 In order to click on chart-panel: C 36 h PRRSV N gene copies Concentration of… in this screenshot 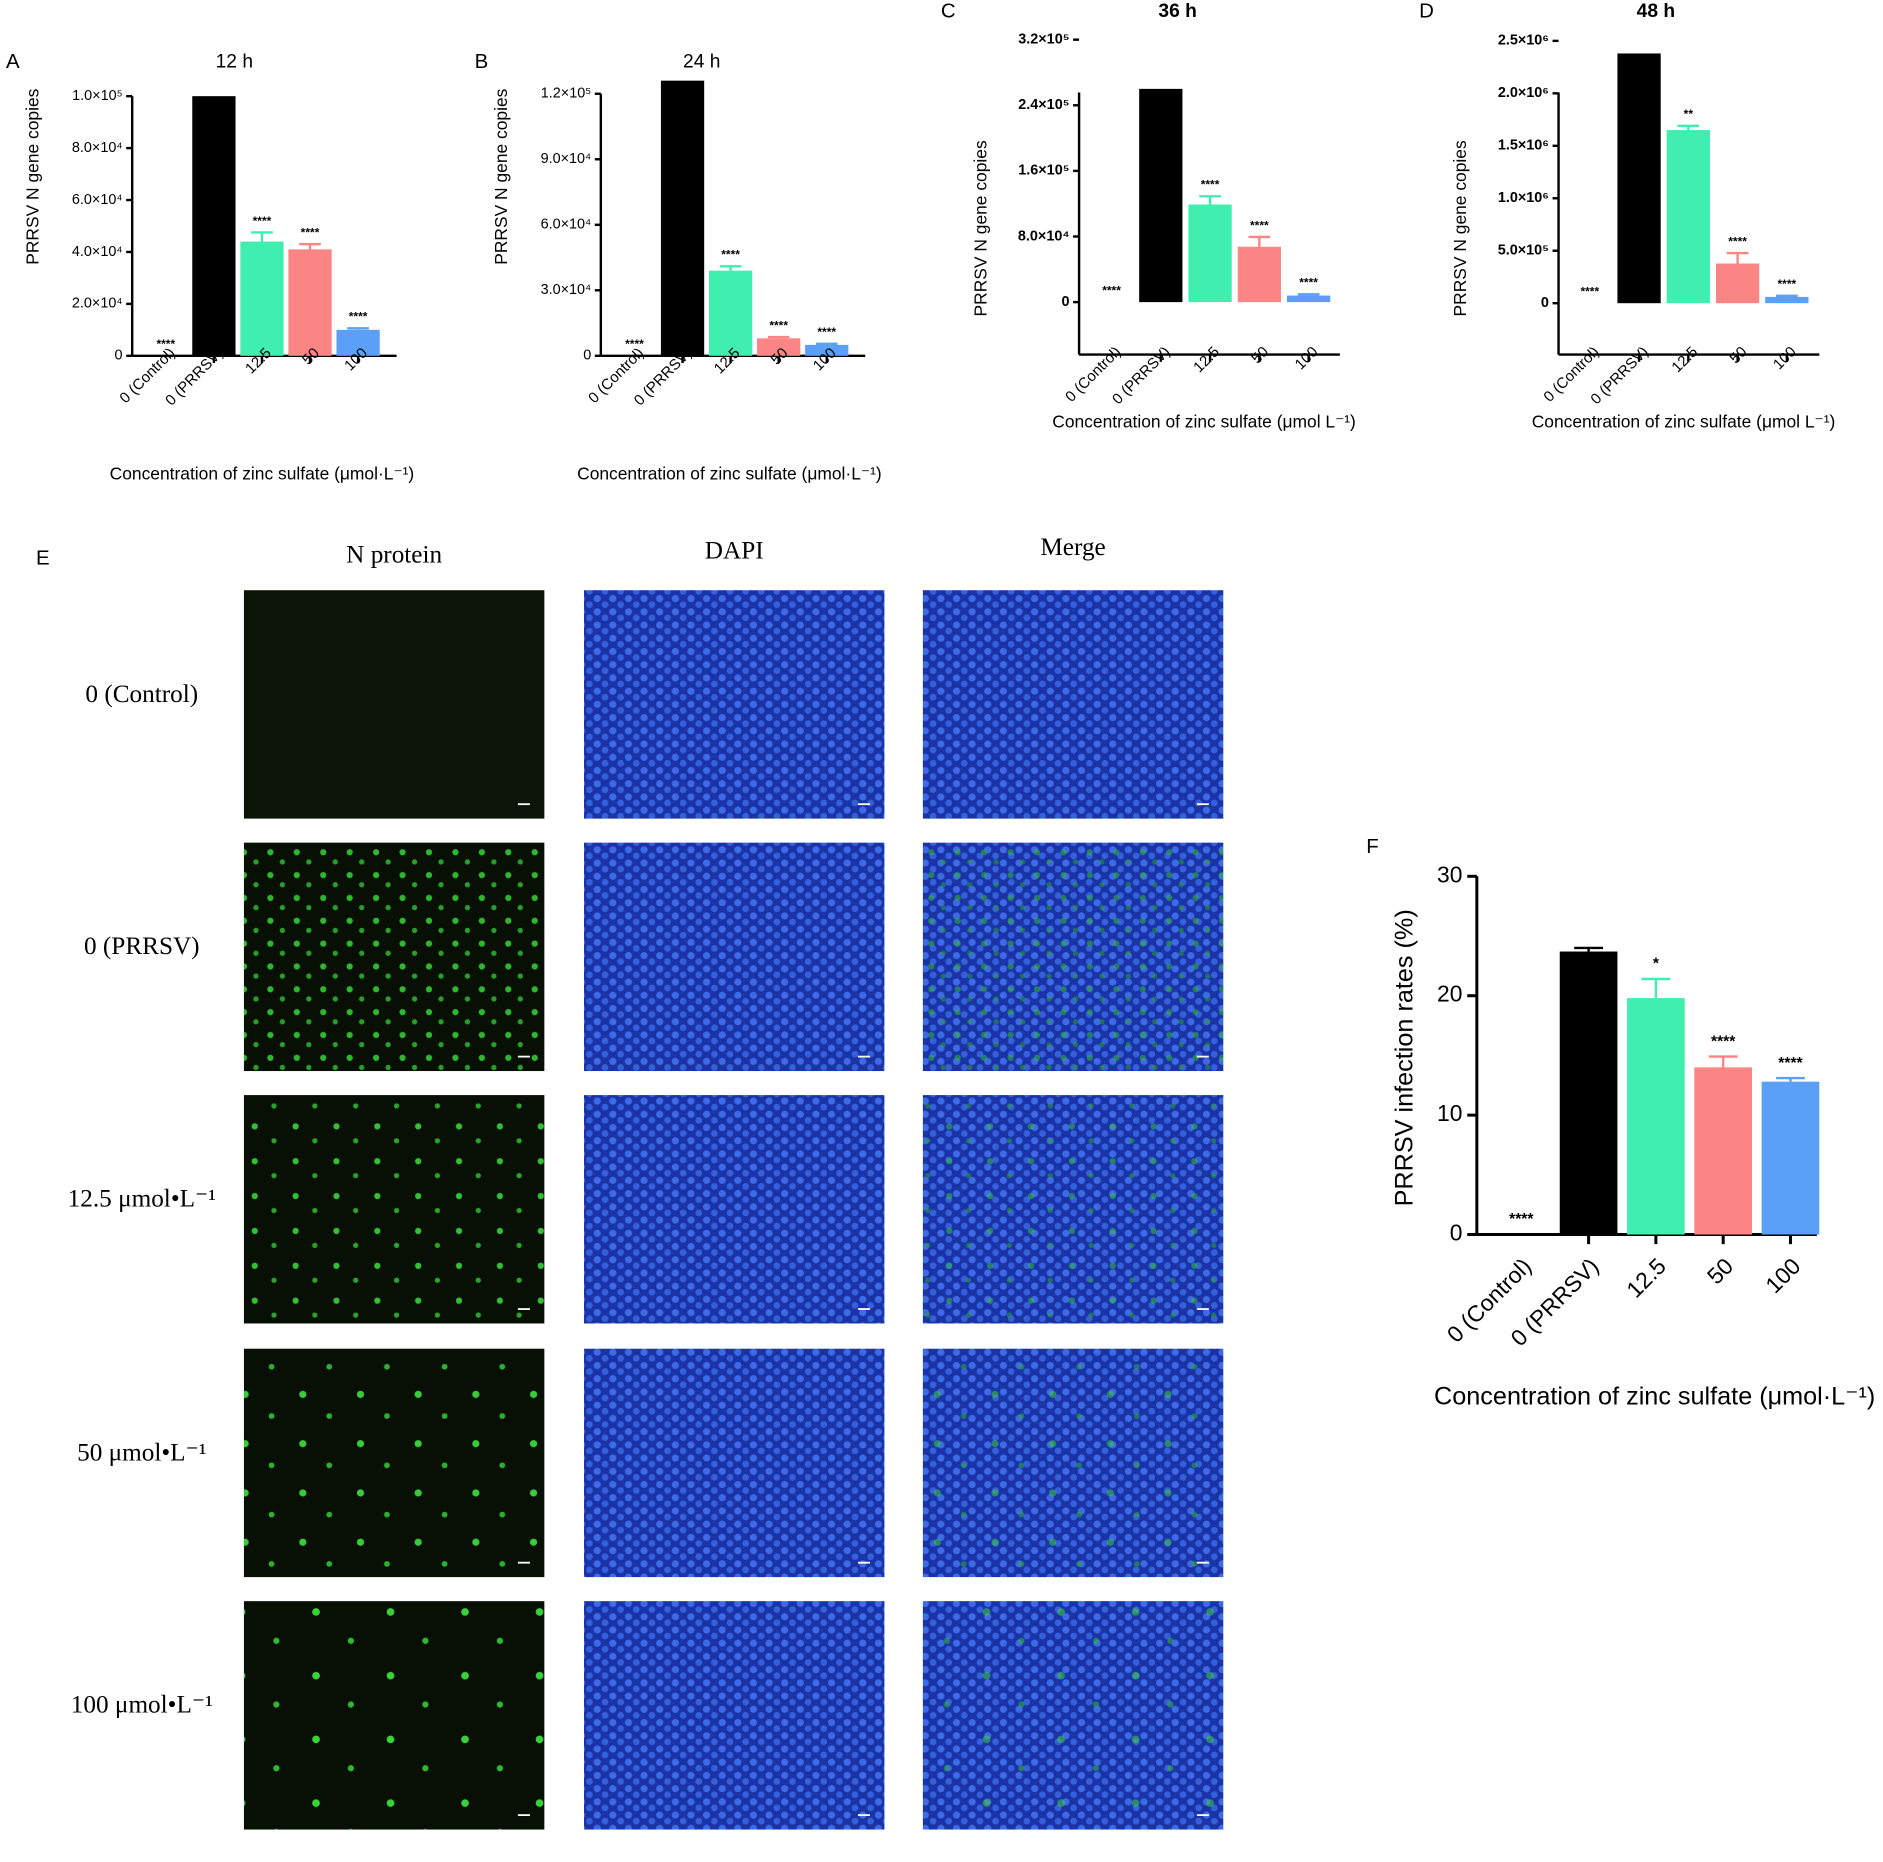, I will do `click(1148, 215)`.